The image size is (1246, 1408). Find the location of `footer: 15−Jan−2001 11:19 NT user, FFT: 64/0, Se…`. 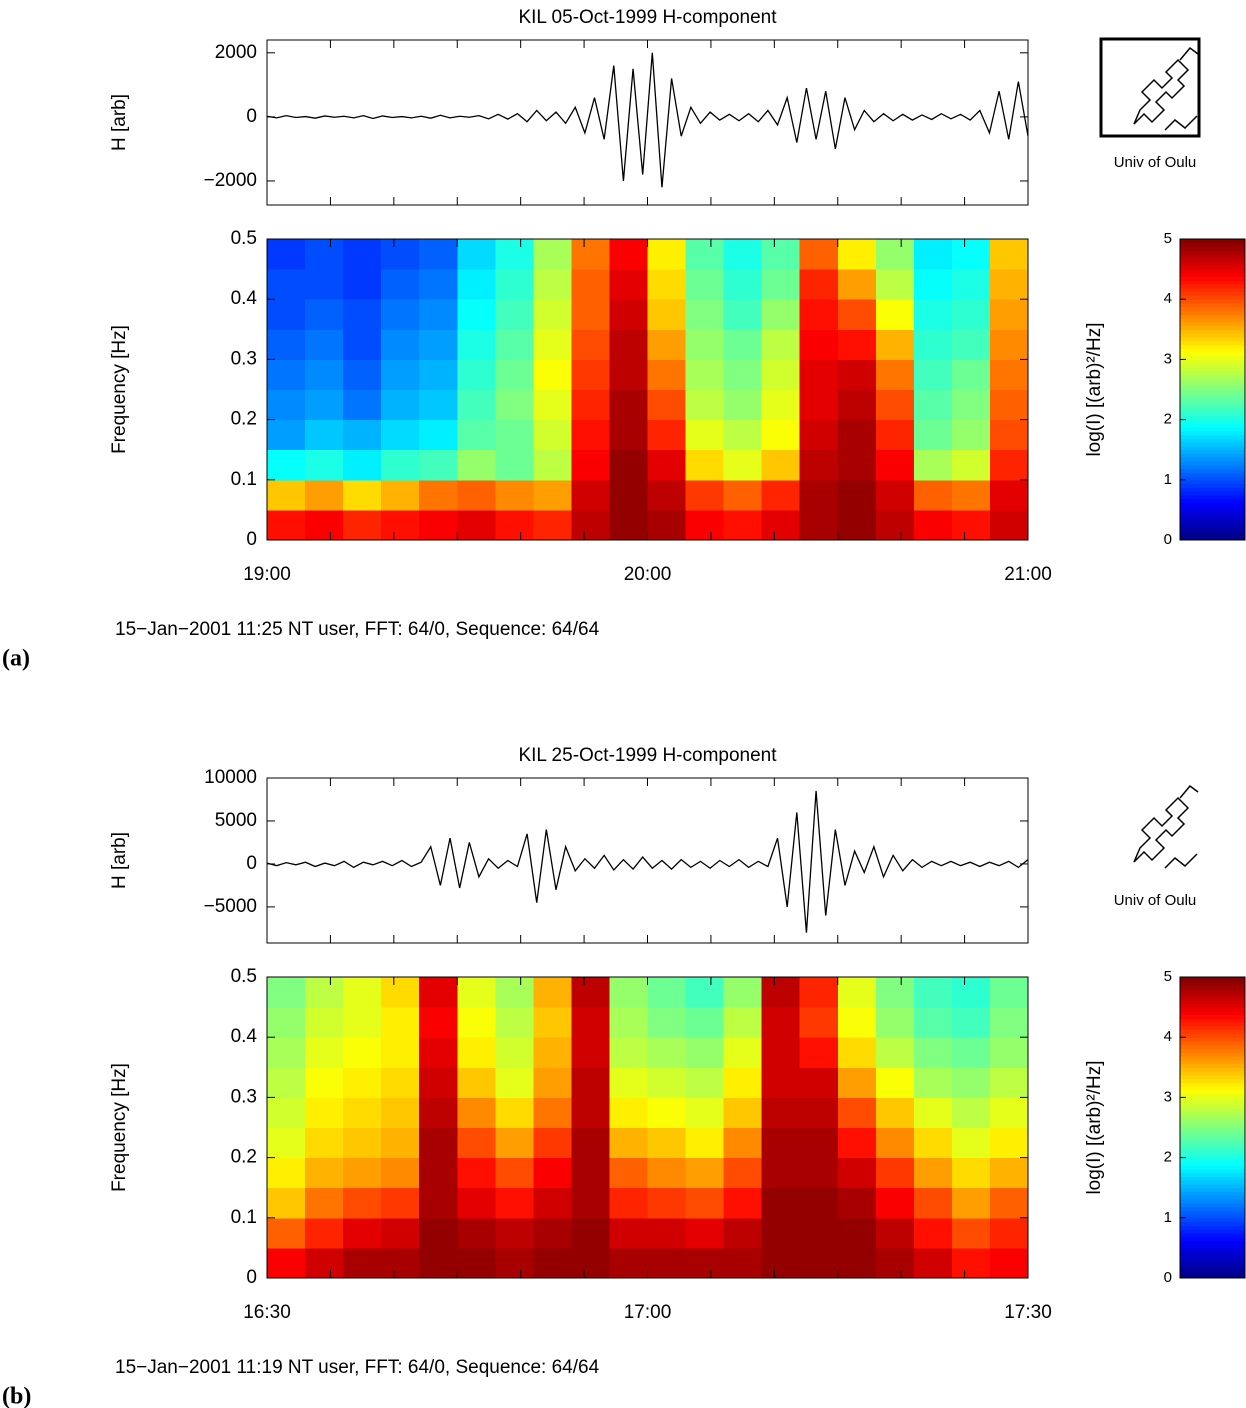

footer: 15−Jan−2001 11:19 NT user, FFT: 64/0, Se… is located at coordinates (357, 1367).